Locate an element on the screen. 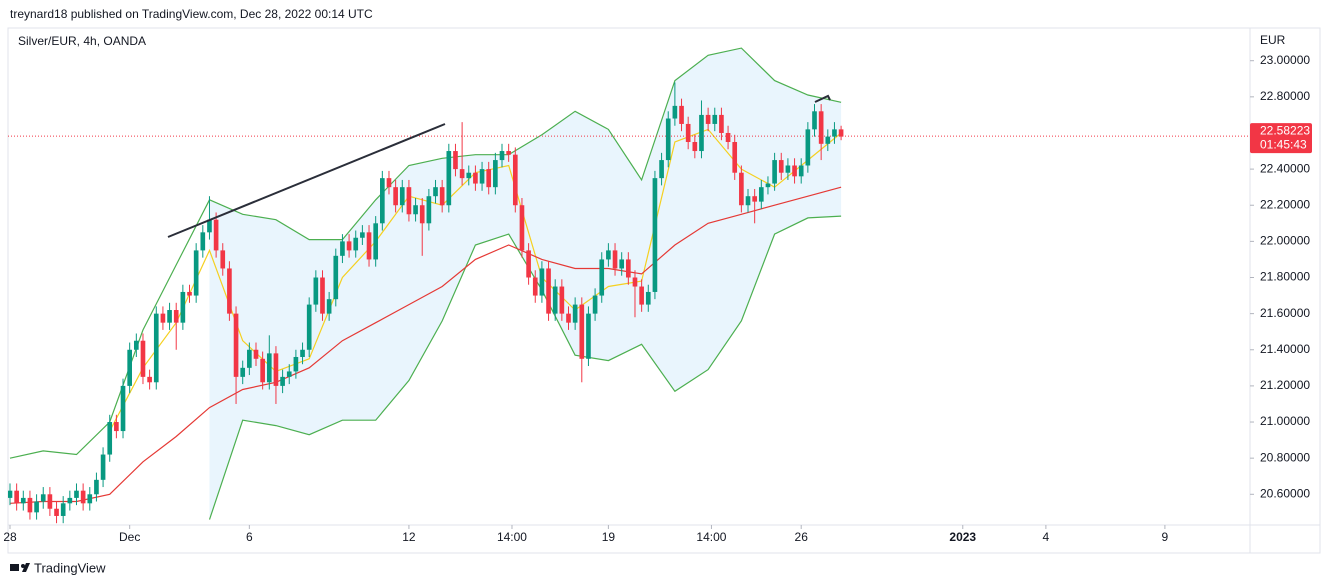 Image resolution: width=1330 pixels, height=587 pixels. y-tick-label: 21.40000 is located at coordinates (1285, 349).